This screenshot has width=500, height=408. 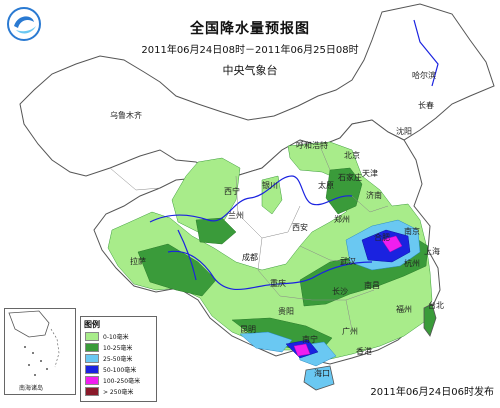 I want to click on city-label: 海口, so click(x=322, y=373).